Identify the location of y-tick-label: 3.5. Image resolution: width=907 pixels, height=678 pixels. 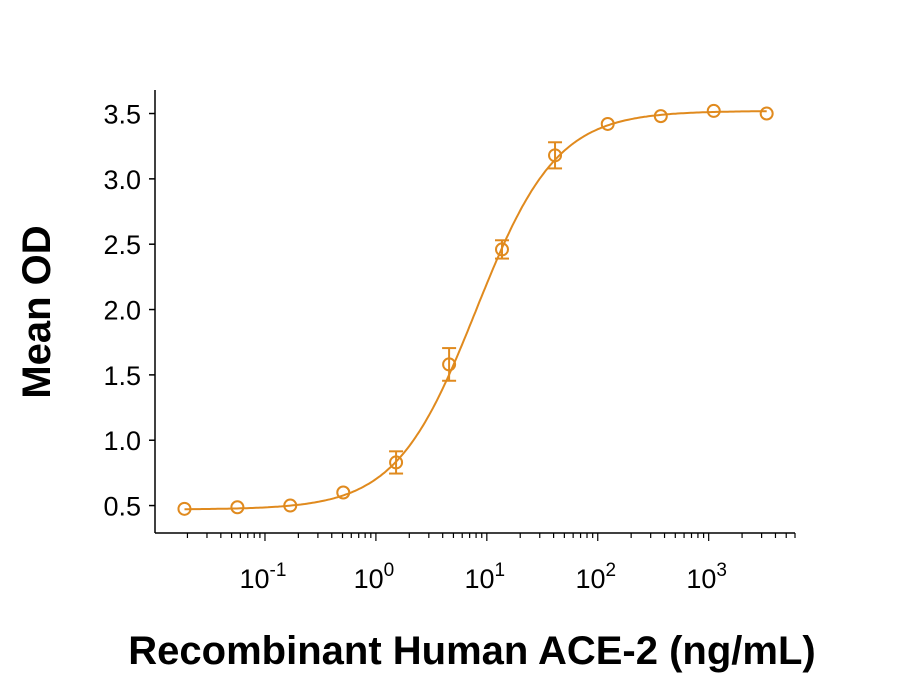
(122, 115).